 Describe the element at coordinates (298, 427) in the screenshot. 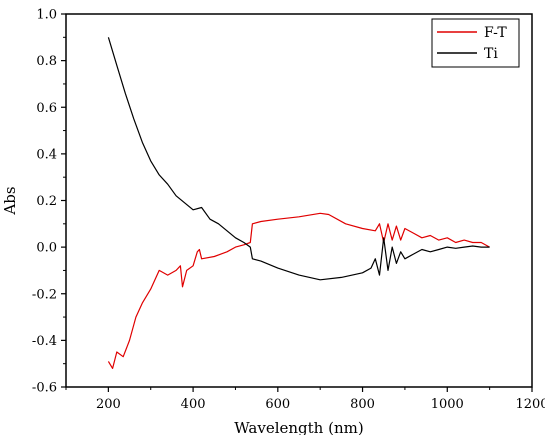

I see `x-axis-title: Wavelength (nm)` at that location.